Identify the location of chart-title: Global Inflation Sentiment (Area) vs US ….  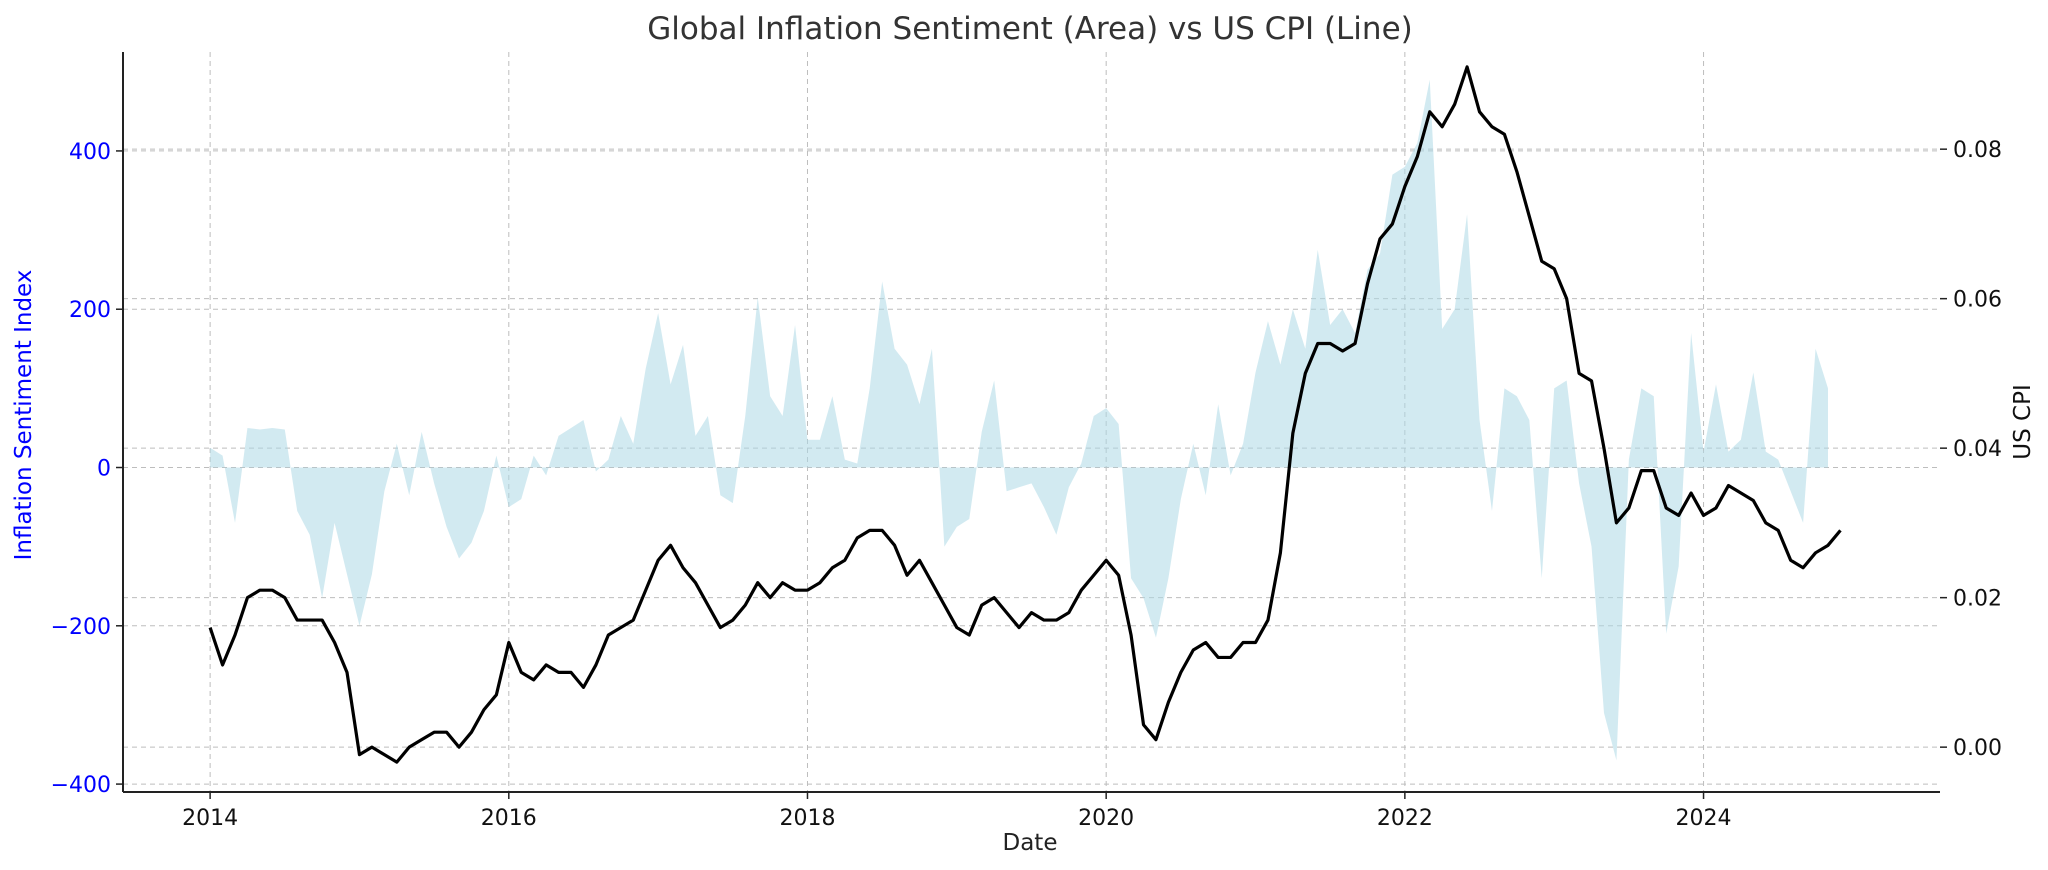
(1029, 29).